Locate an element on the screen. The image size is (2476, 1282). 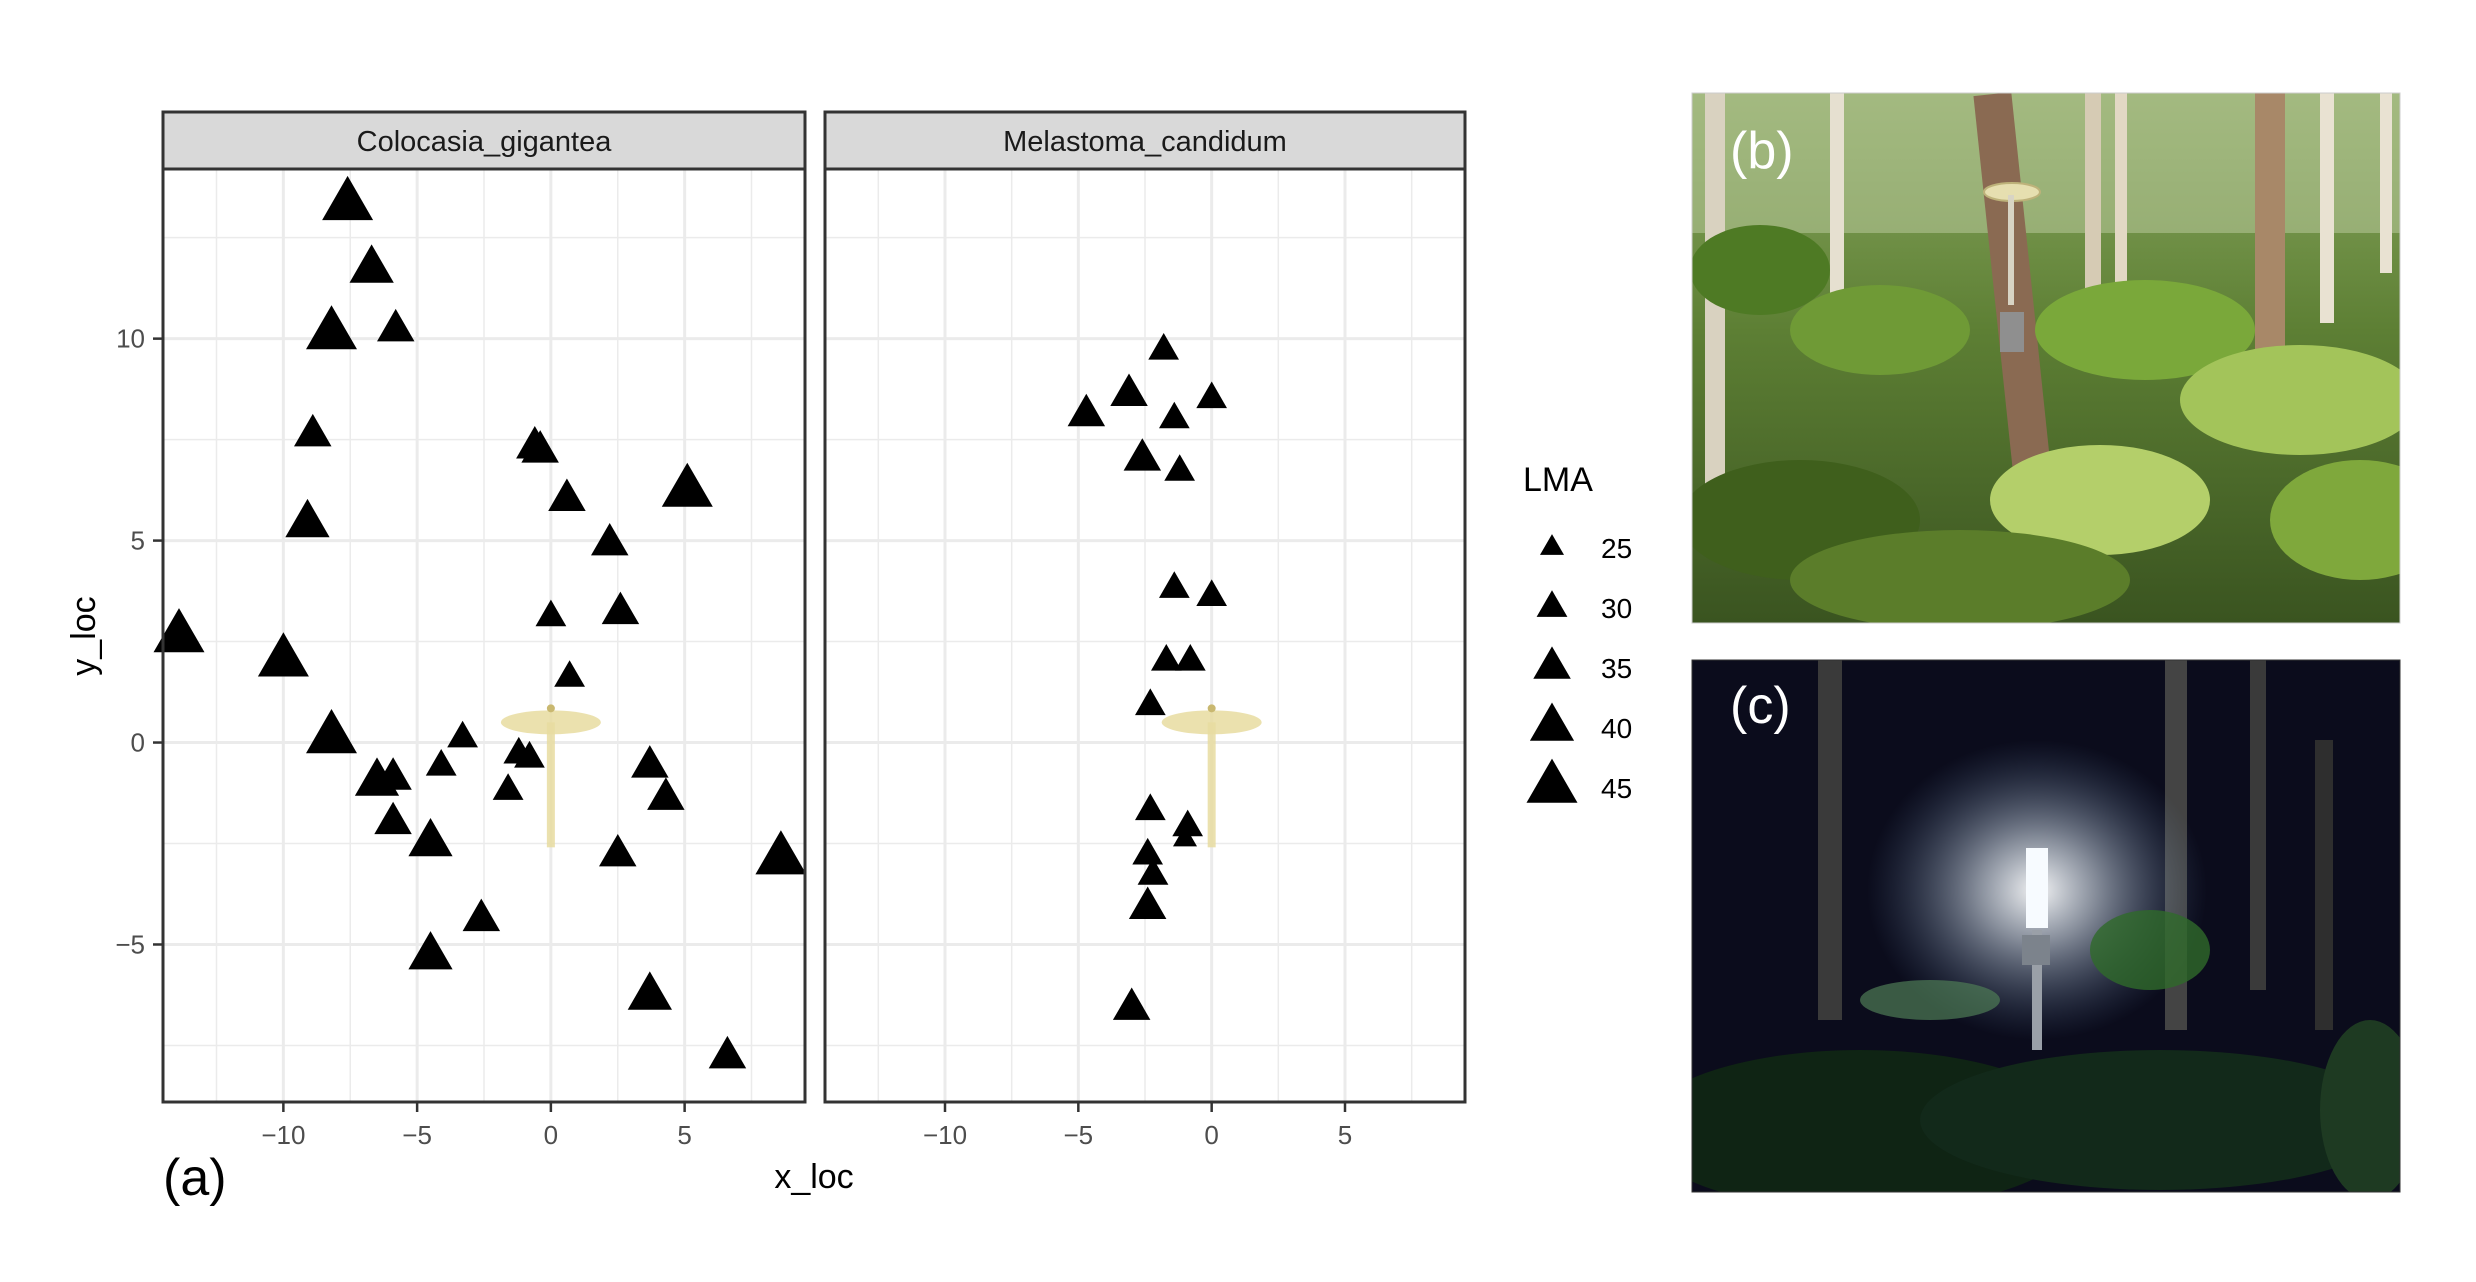
strip-label-melastoma: Melastoma_candidum is located at coordinates (1145, 142).